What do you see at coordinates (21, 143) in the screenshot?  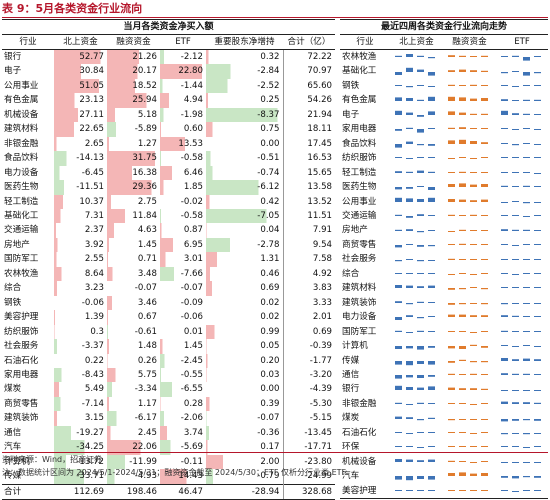 I see `industry-name: 非银金融` at bounding box center [21, 143].